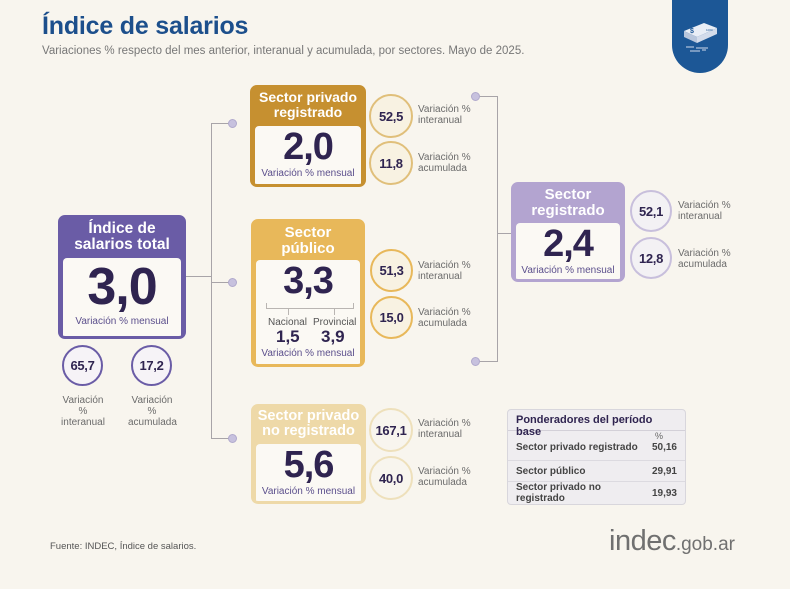 The image size is (790, 589). What do you see at coordinates (310, 306) in the screenshot?
I see `bracket` at bounding box center [310, 306].